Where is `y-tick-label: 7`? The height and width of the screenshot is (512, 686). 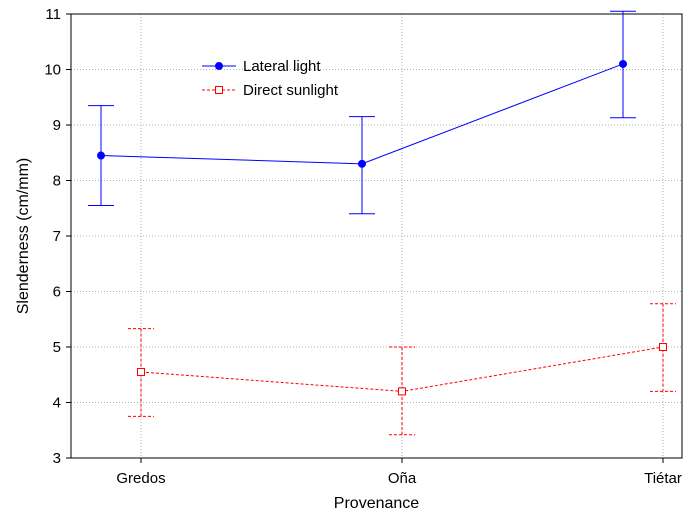
y-tick-label: 7 is located at coordinates (57, 236).